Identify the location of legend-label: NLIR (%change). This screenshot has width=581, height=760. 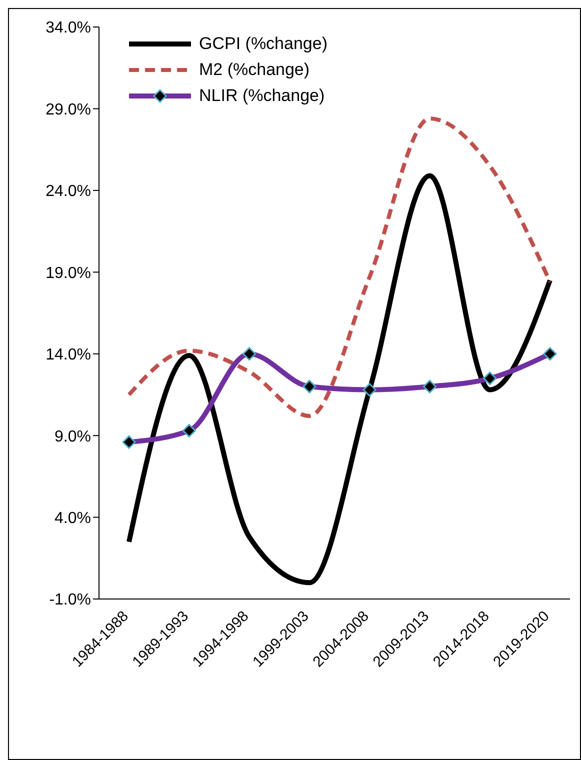
(262, 96).